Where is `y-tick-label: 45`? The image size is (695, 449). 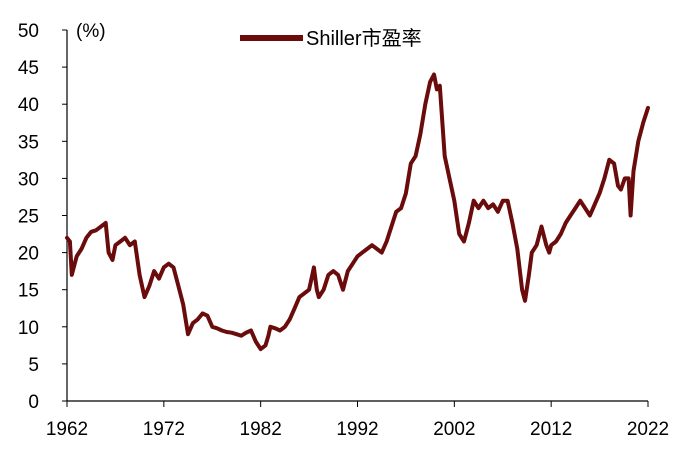
y-tick-label: 45 is located at coordinates (28, 68).